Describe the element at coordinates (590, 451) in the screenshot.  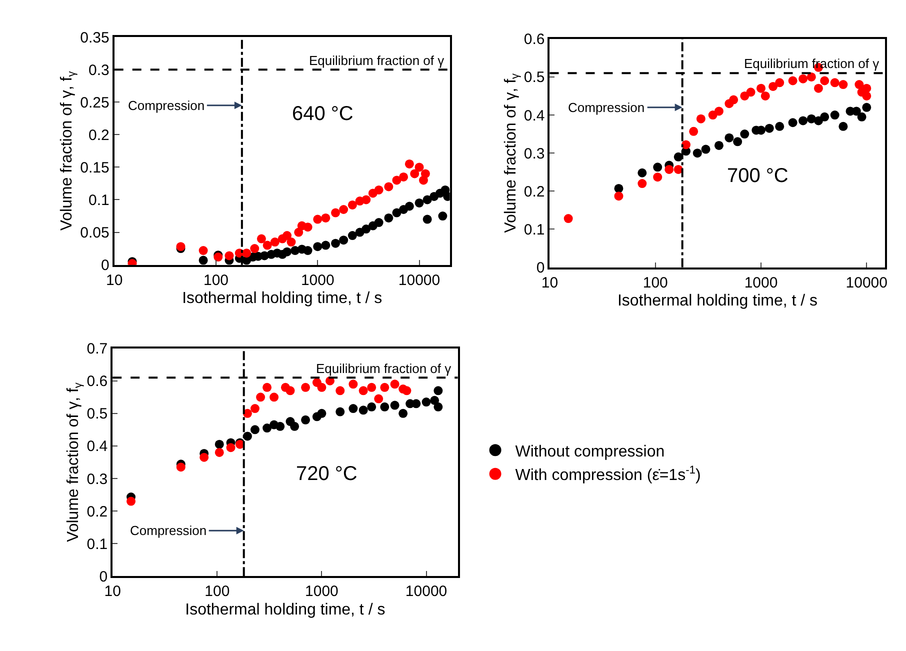
I see `legend-label: Without compression` at that location.